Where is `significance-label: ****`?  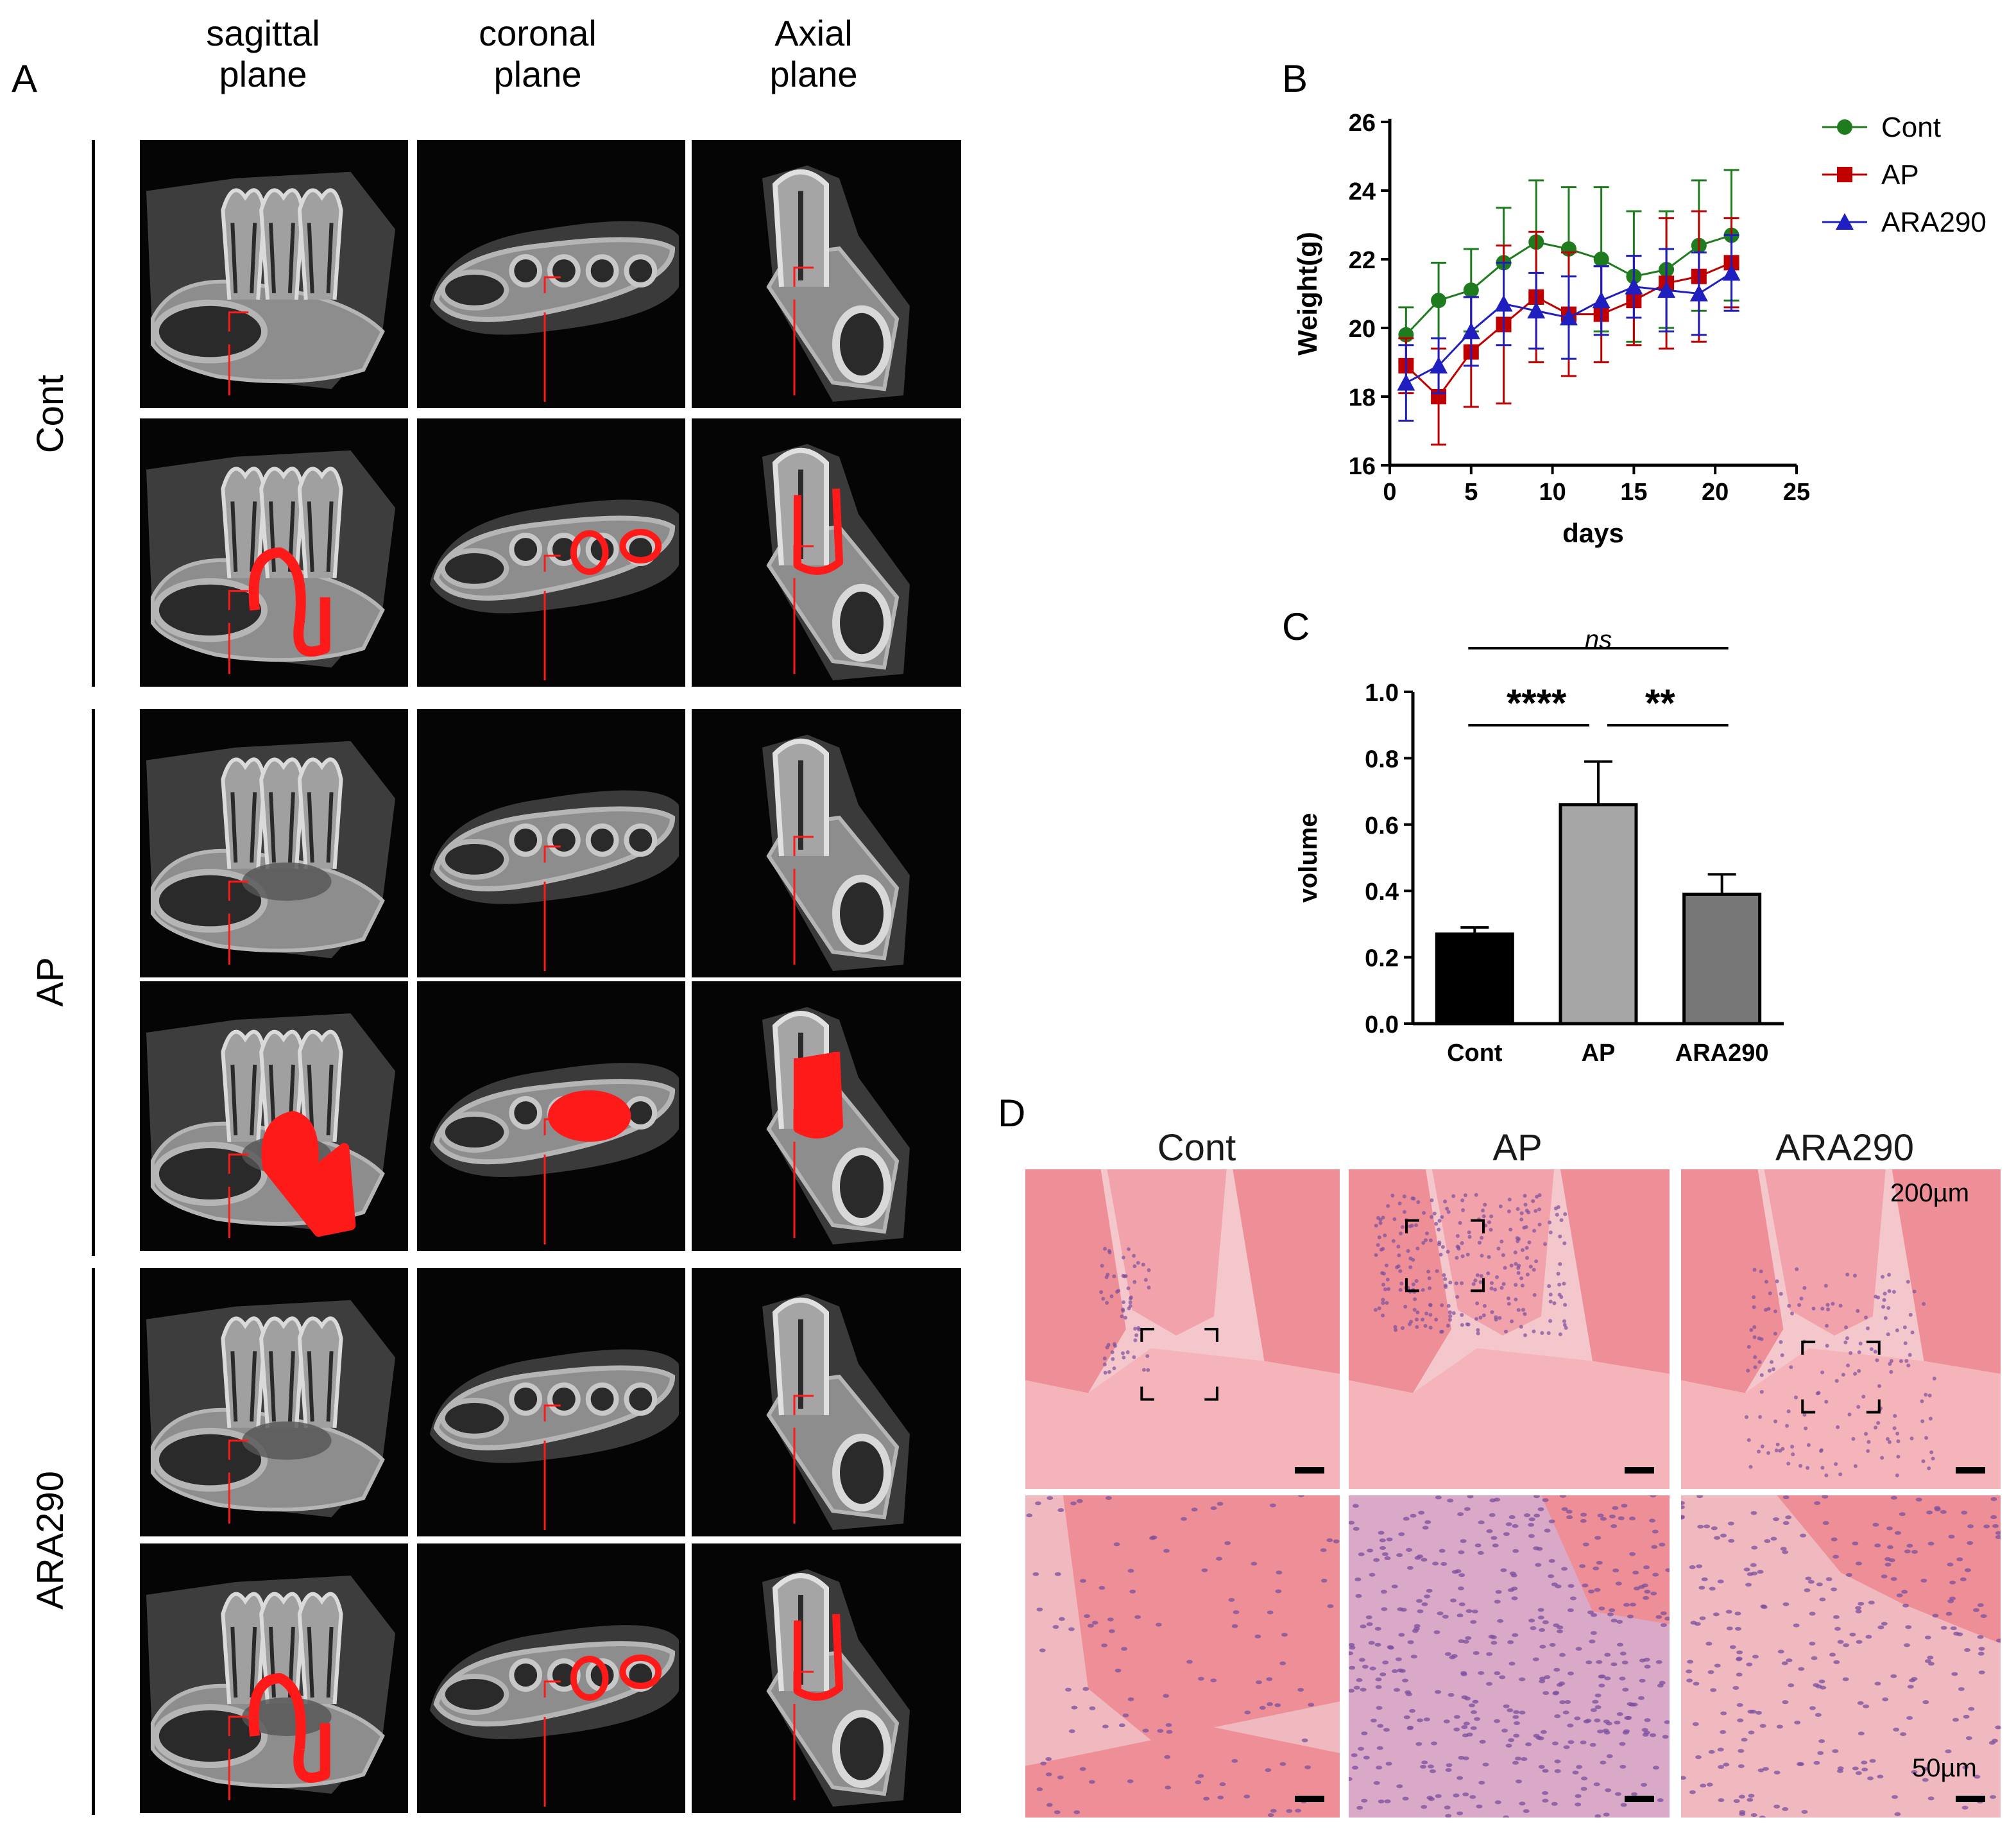 significance-label: **** is located at coordinates (1537, 704).